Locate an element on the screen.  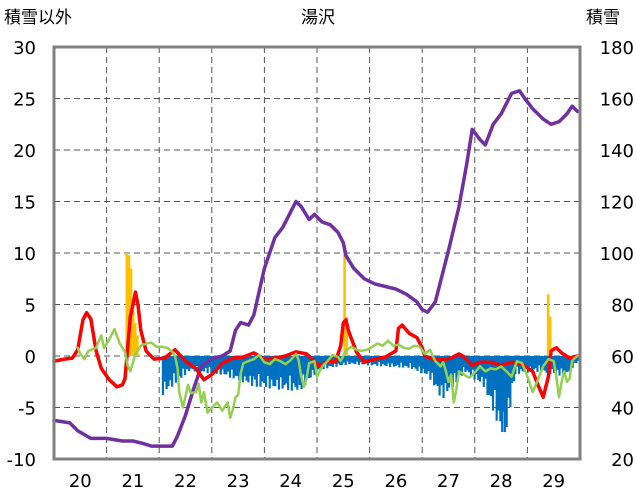
left-tick-label: 30 is located at coordinates (24, 48).